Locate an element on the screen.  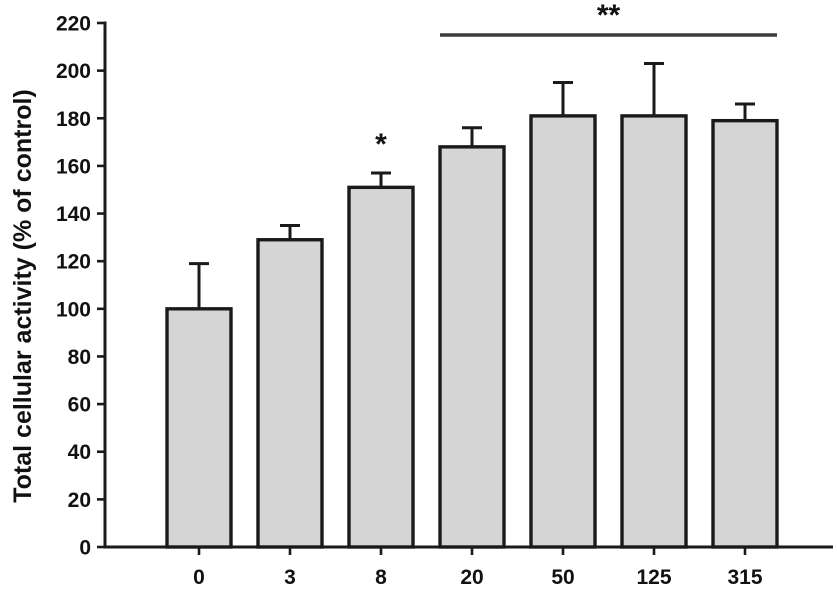
y-tick-label: 80 is located at coordinates (79, 357).